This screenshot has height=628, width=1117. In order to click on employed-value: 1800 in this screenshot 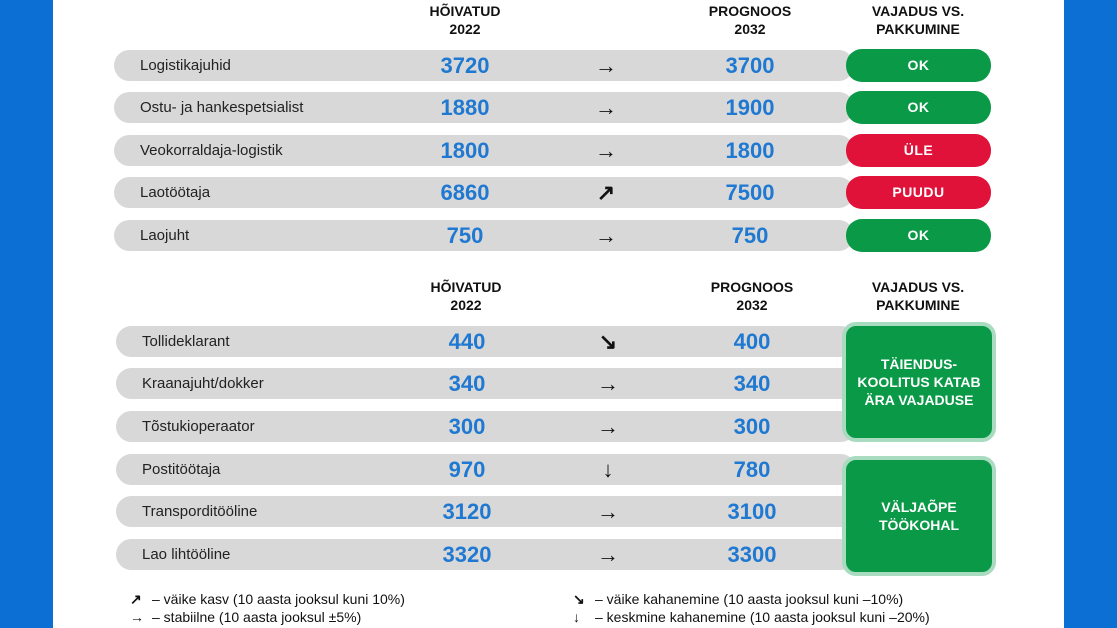, I will do `click(465, 150)`.